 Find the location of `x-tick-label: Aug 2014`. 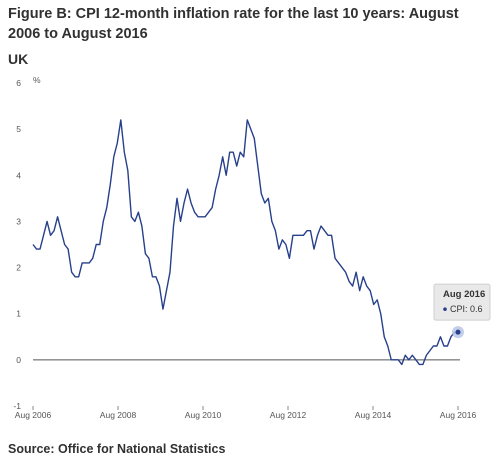

x-tick-label: Aug 2014 is located at coordinates (373, 415).